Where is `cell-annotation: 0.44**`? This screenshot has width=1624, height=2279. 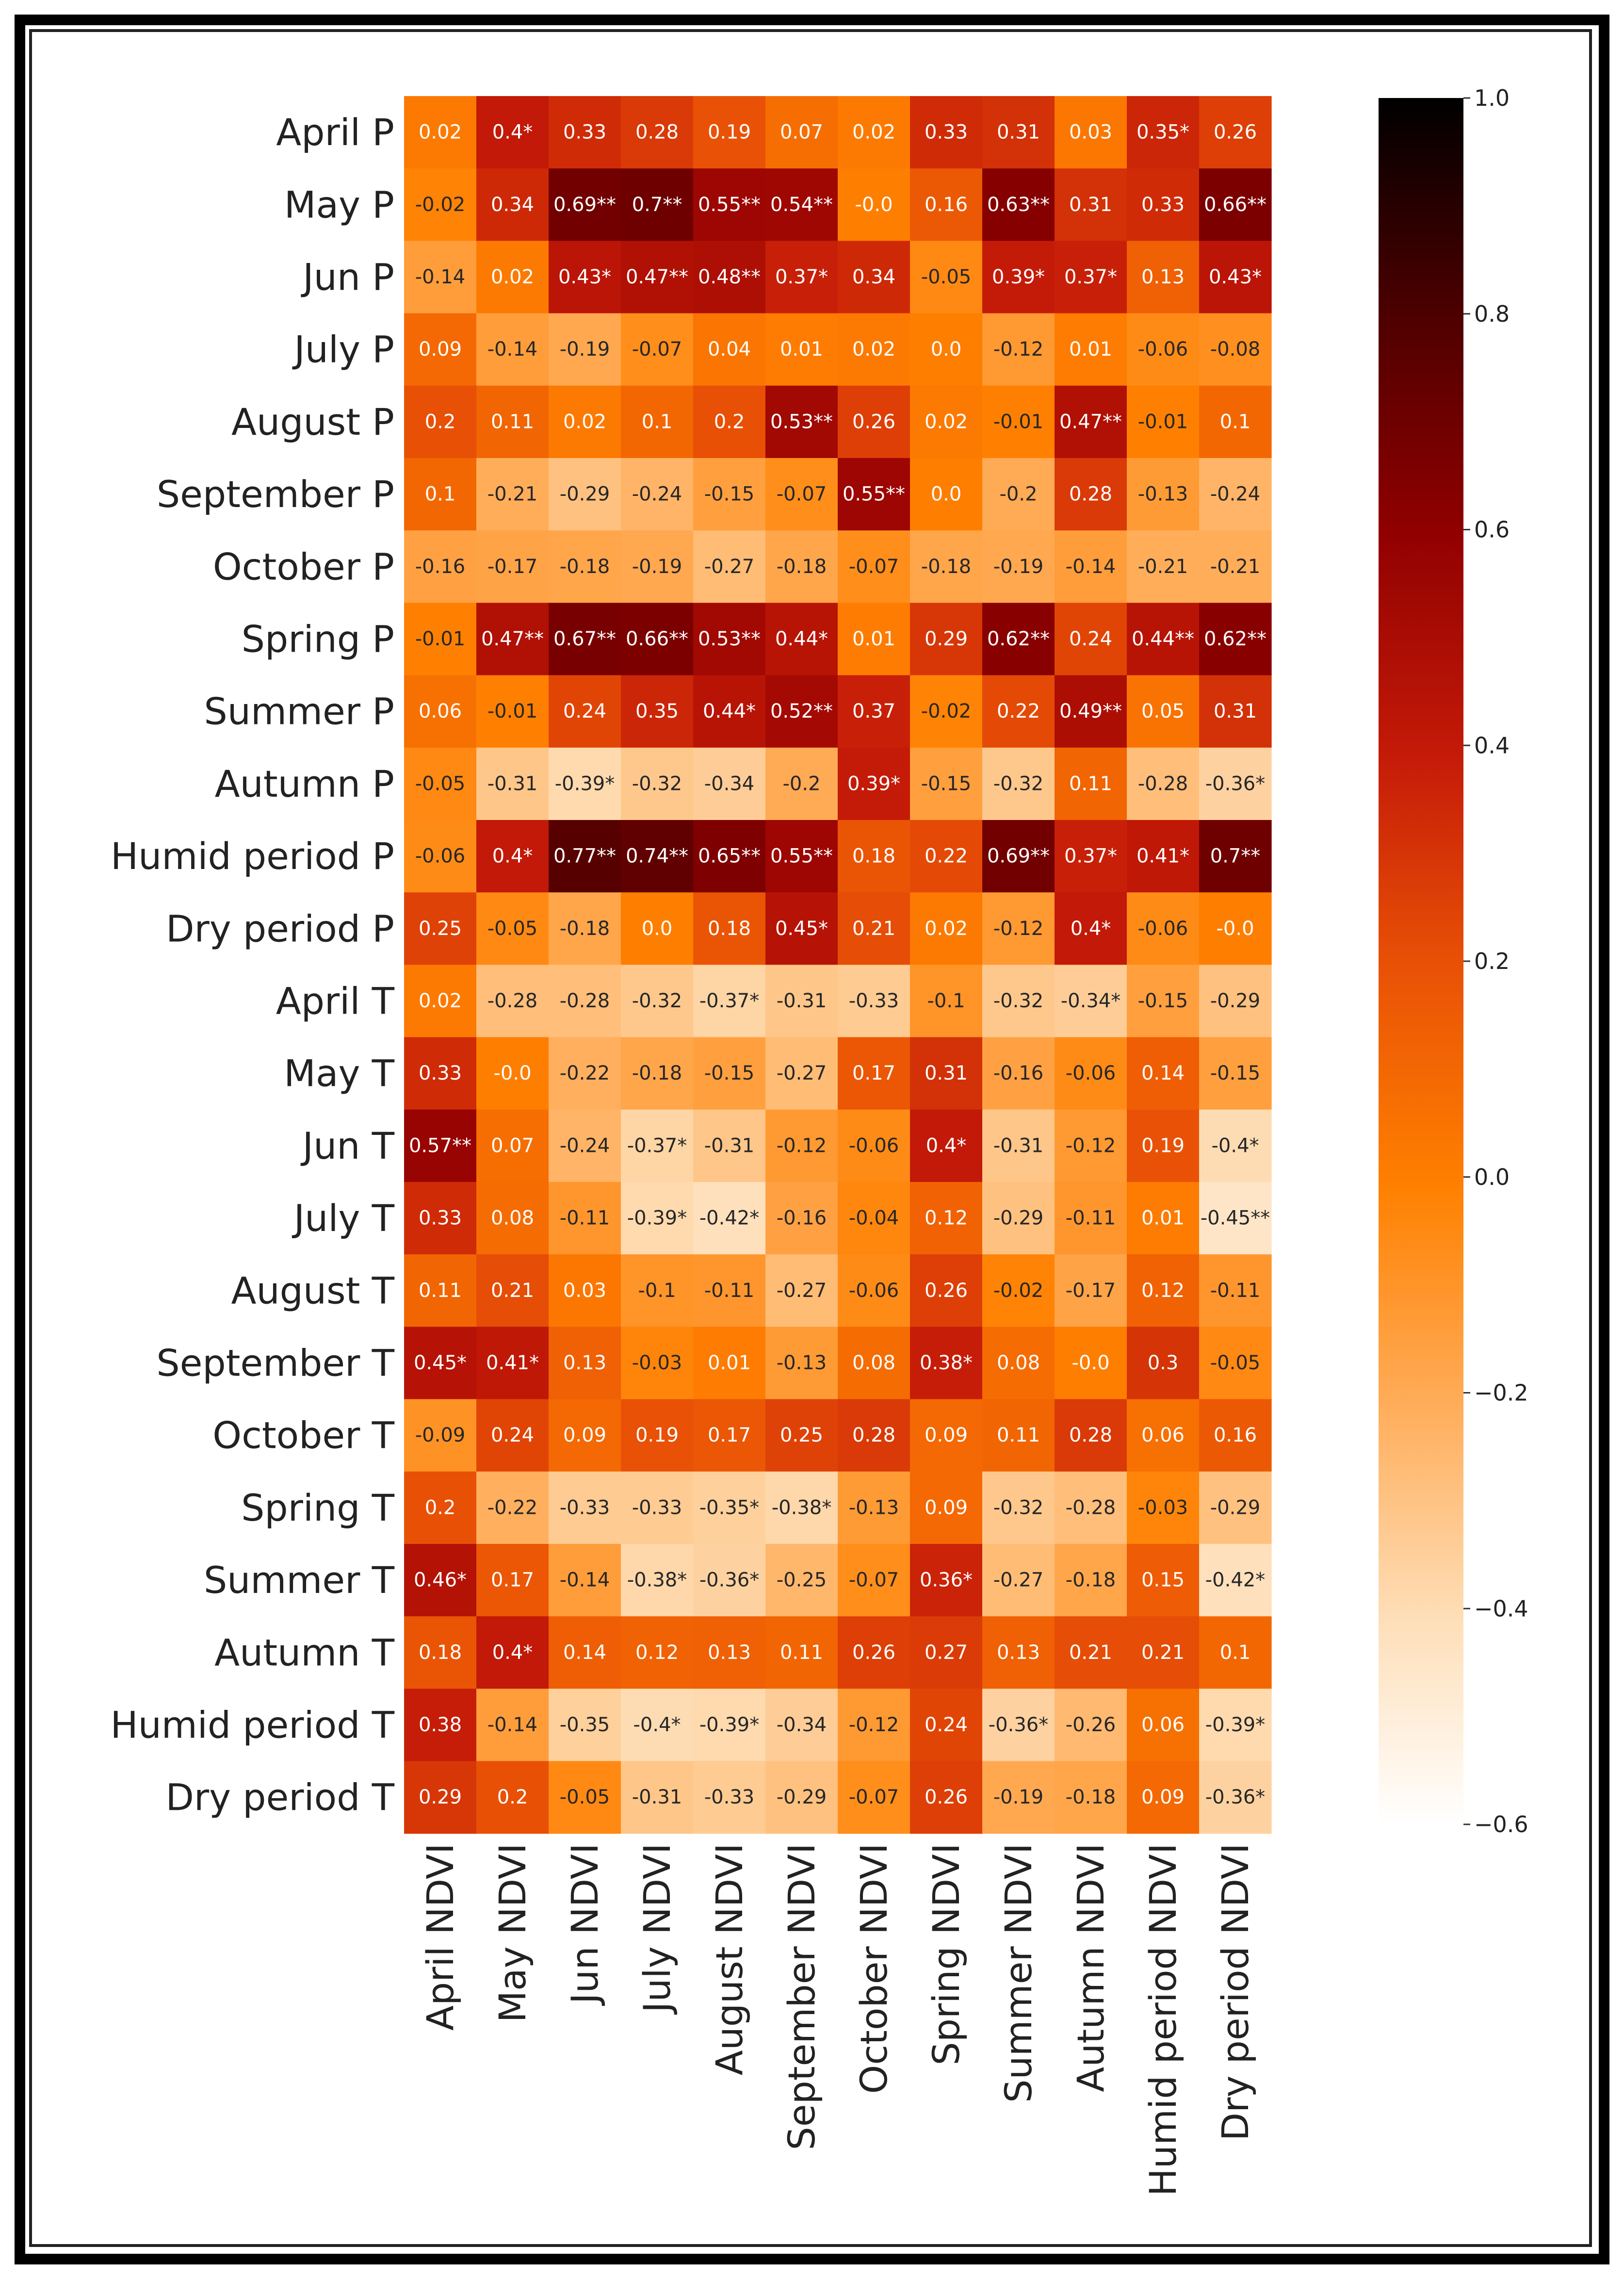
cell-annotation: 0.44** is located at coordinates (1163, 639).